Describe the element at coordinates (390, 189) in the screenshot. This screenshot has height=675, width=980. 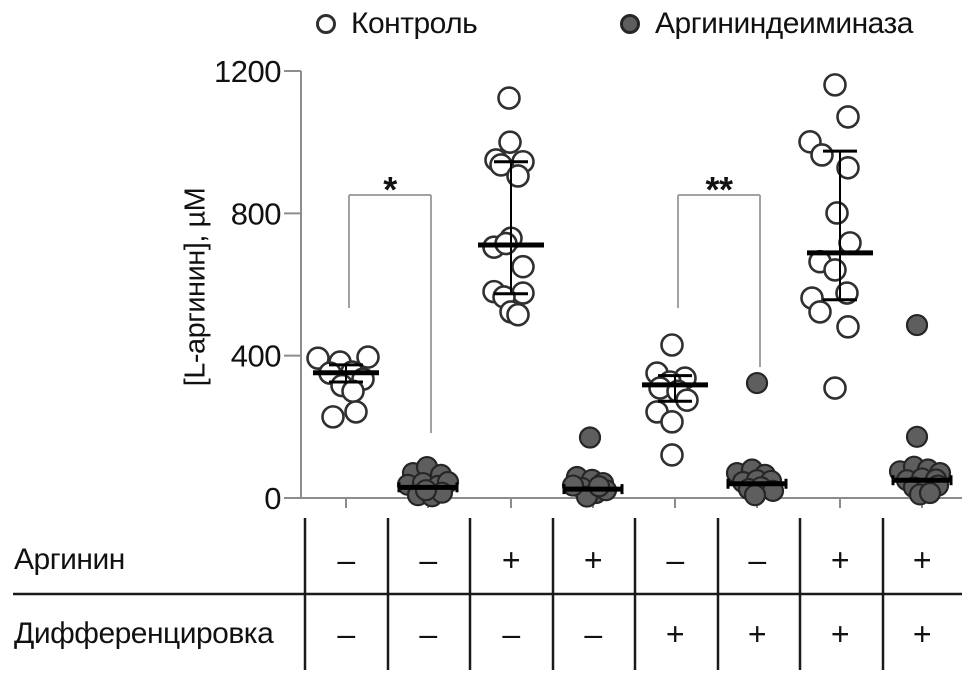
I see `significance-label: *` at that location.